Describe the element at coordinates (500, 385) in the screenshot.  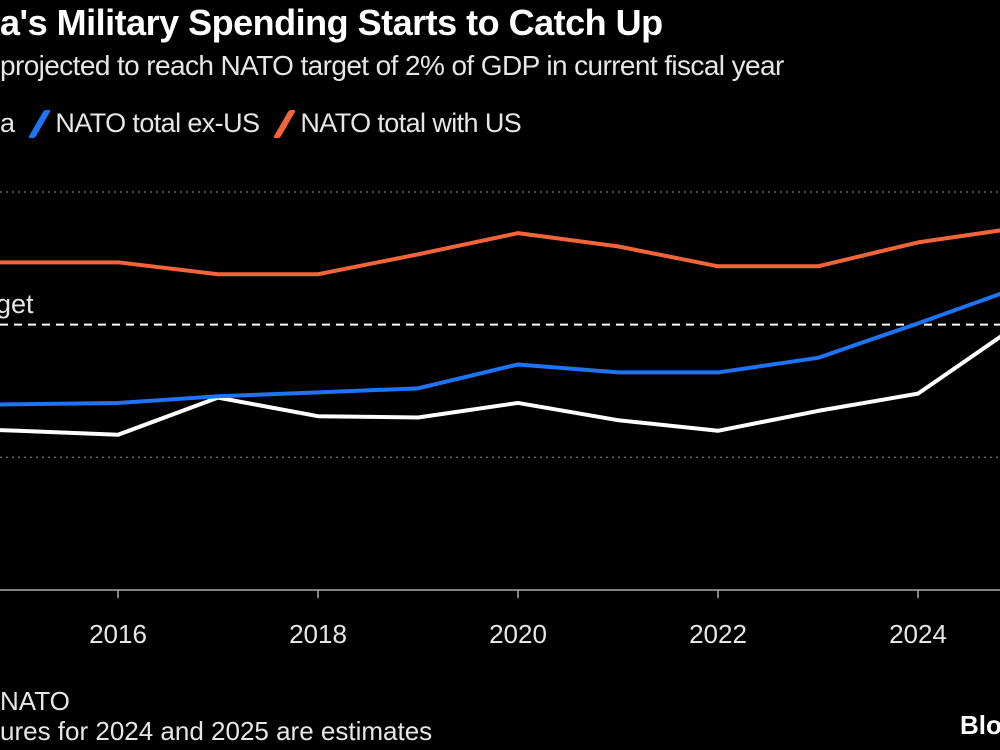
I see `series-line-canada` at that location.